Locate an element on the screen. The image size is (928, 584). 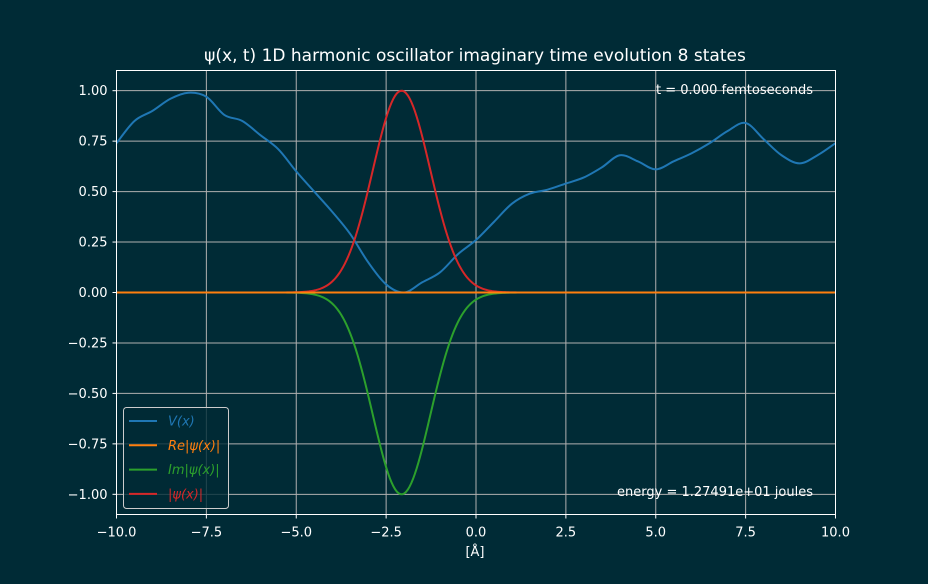
legend-label: Im|ψ(x)| is located at coordinates (194, 470).